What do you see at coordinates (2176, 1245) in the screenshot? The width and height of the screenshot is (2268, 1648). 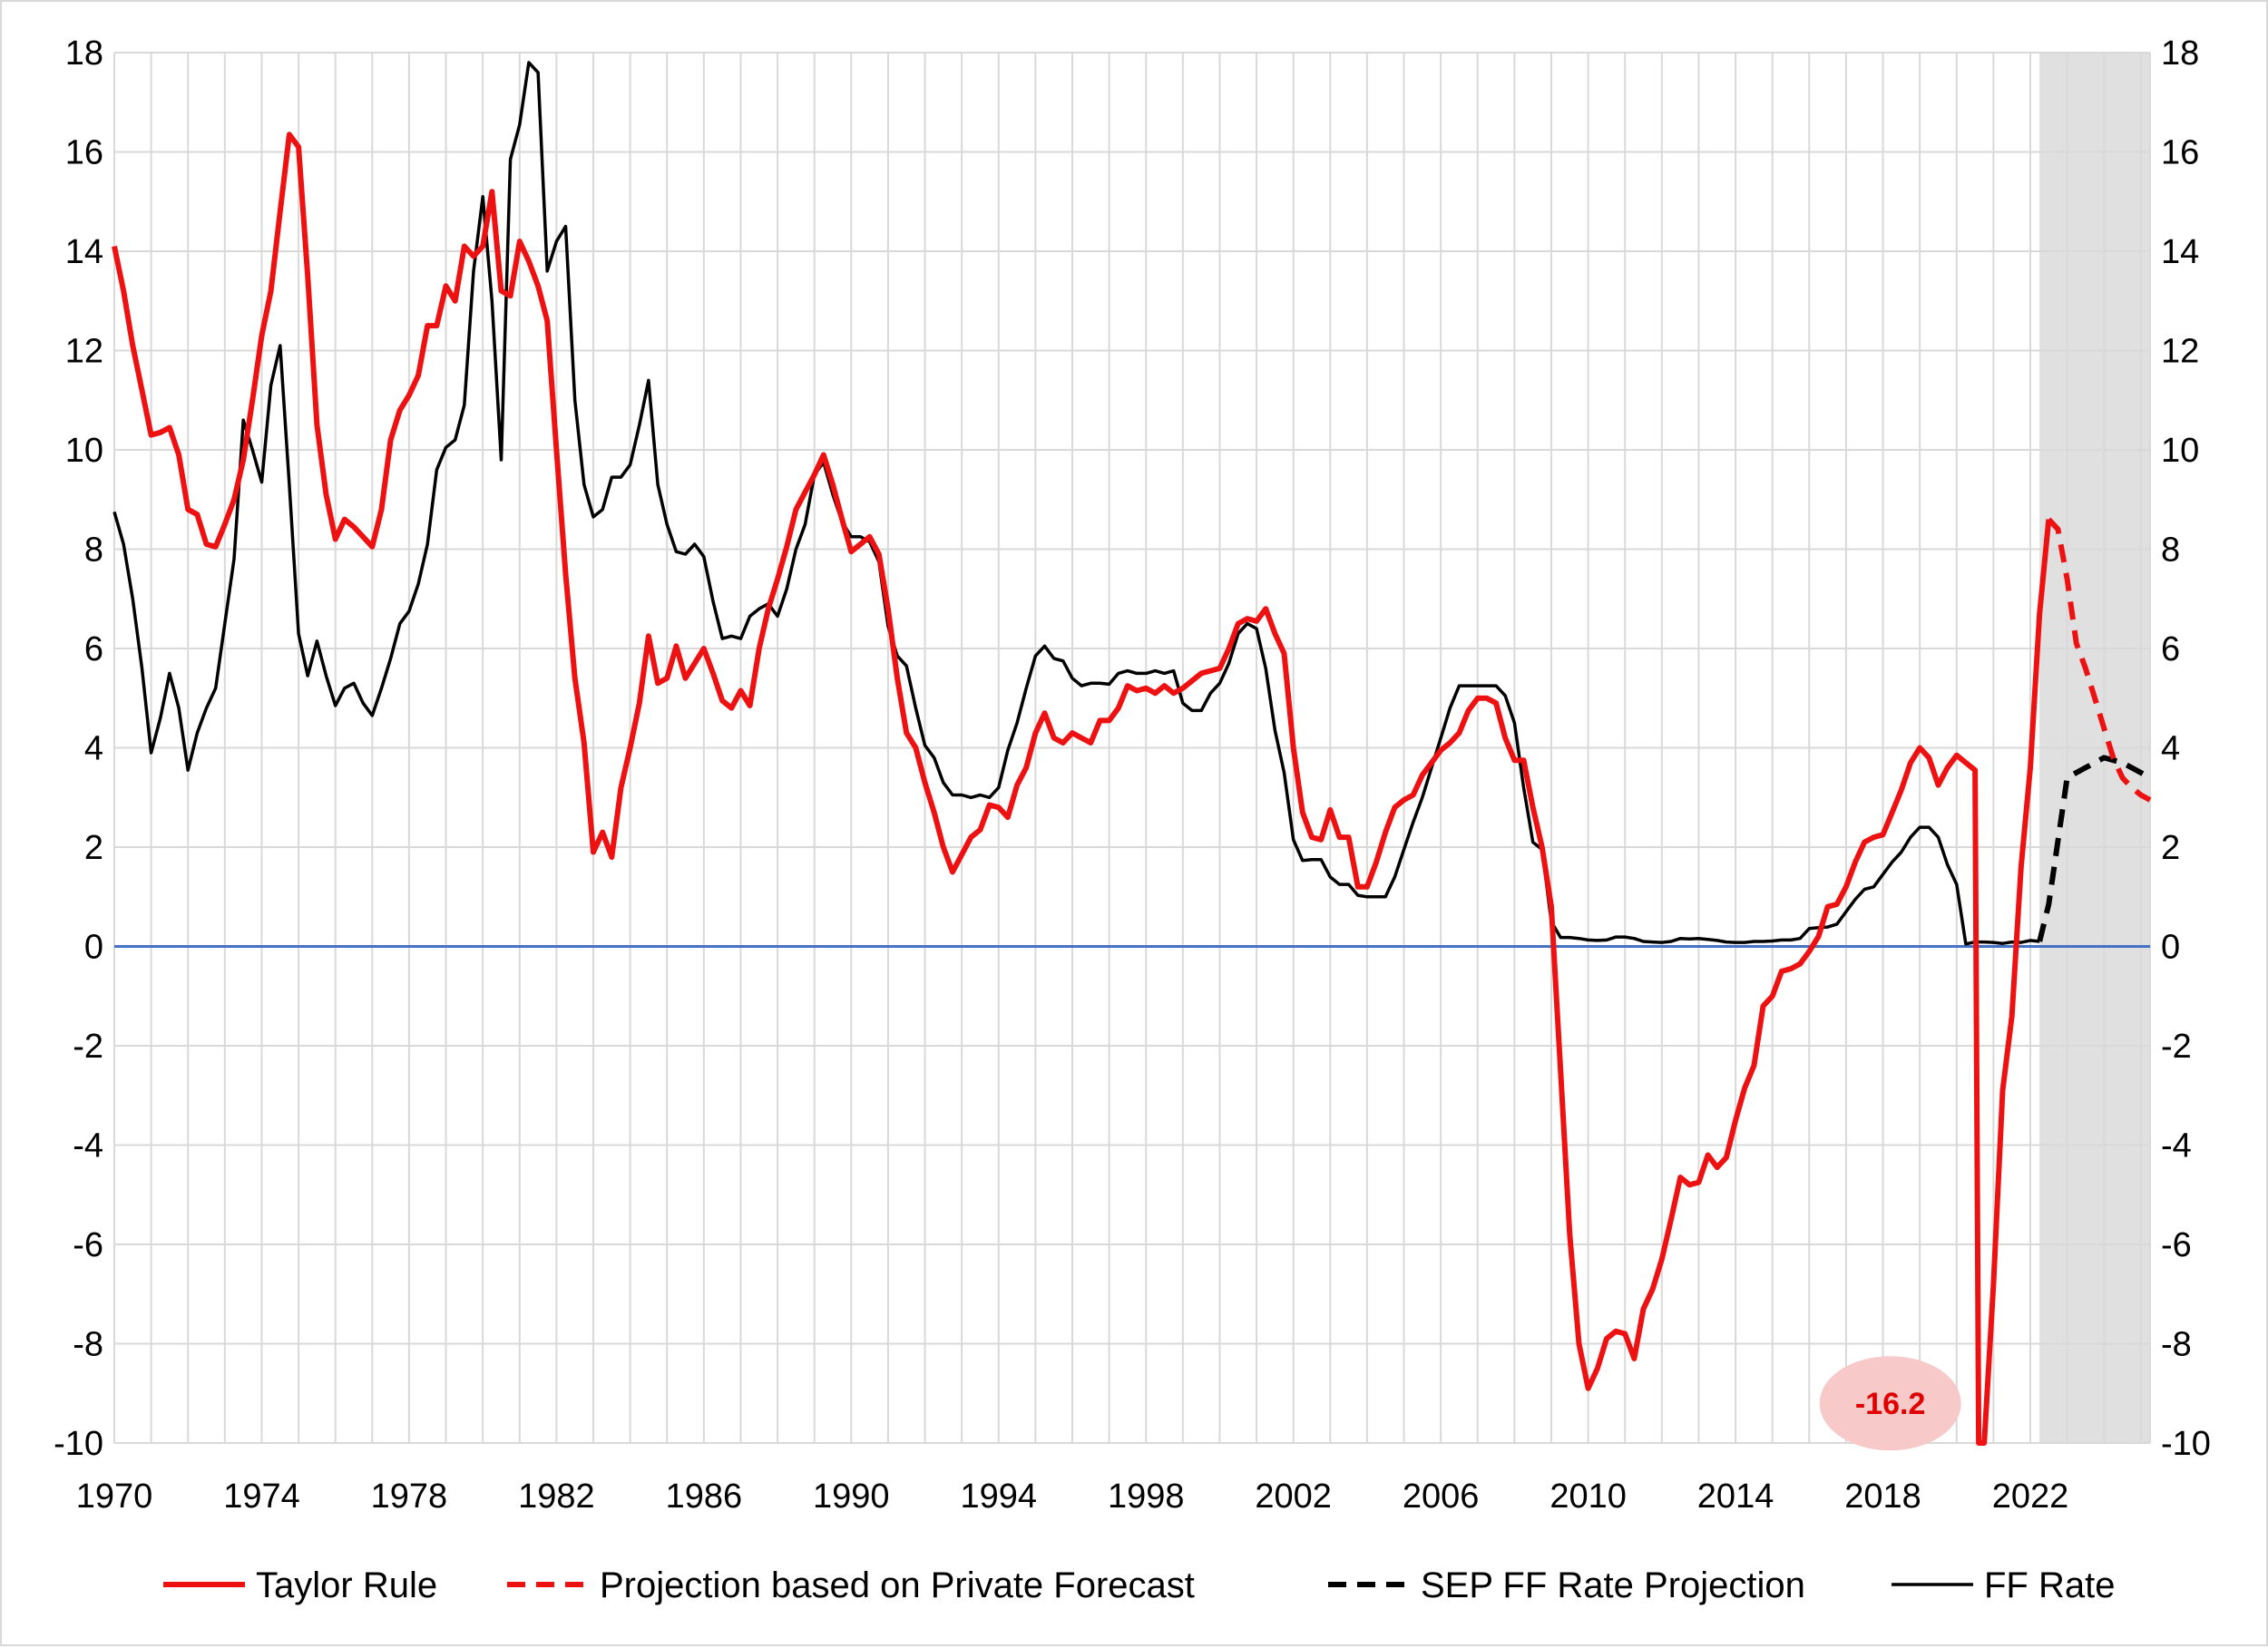 I see `y-tick-label-right: -6` at bounding box center [2176, 1245].